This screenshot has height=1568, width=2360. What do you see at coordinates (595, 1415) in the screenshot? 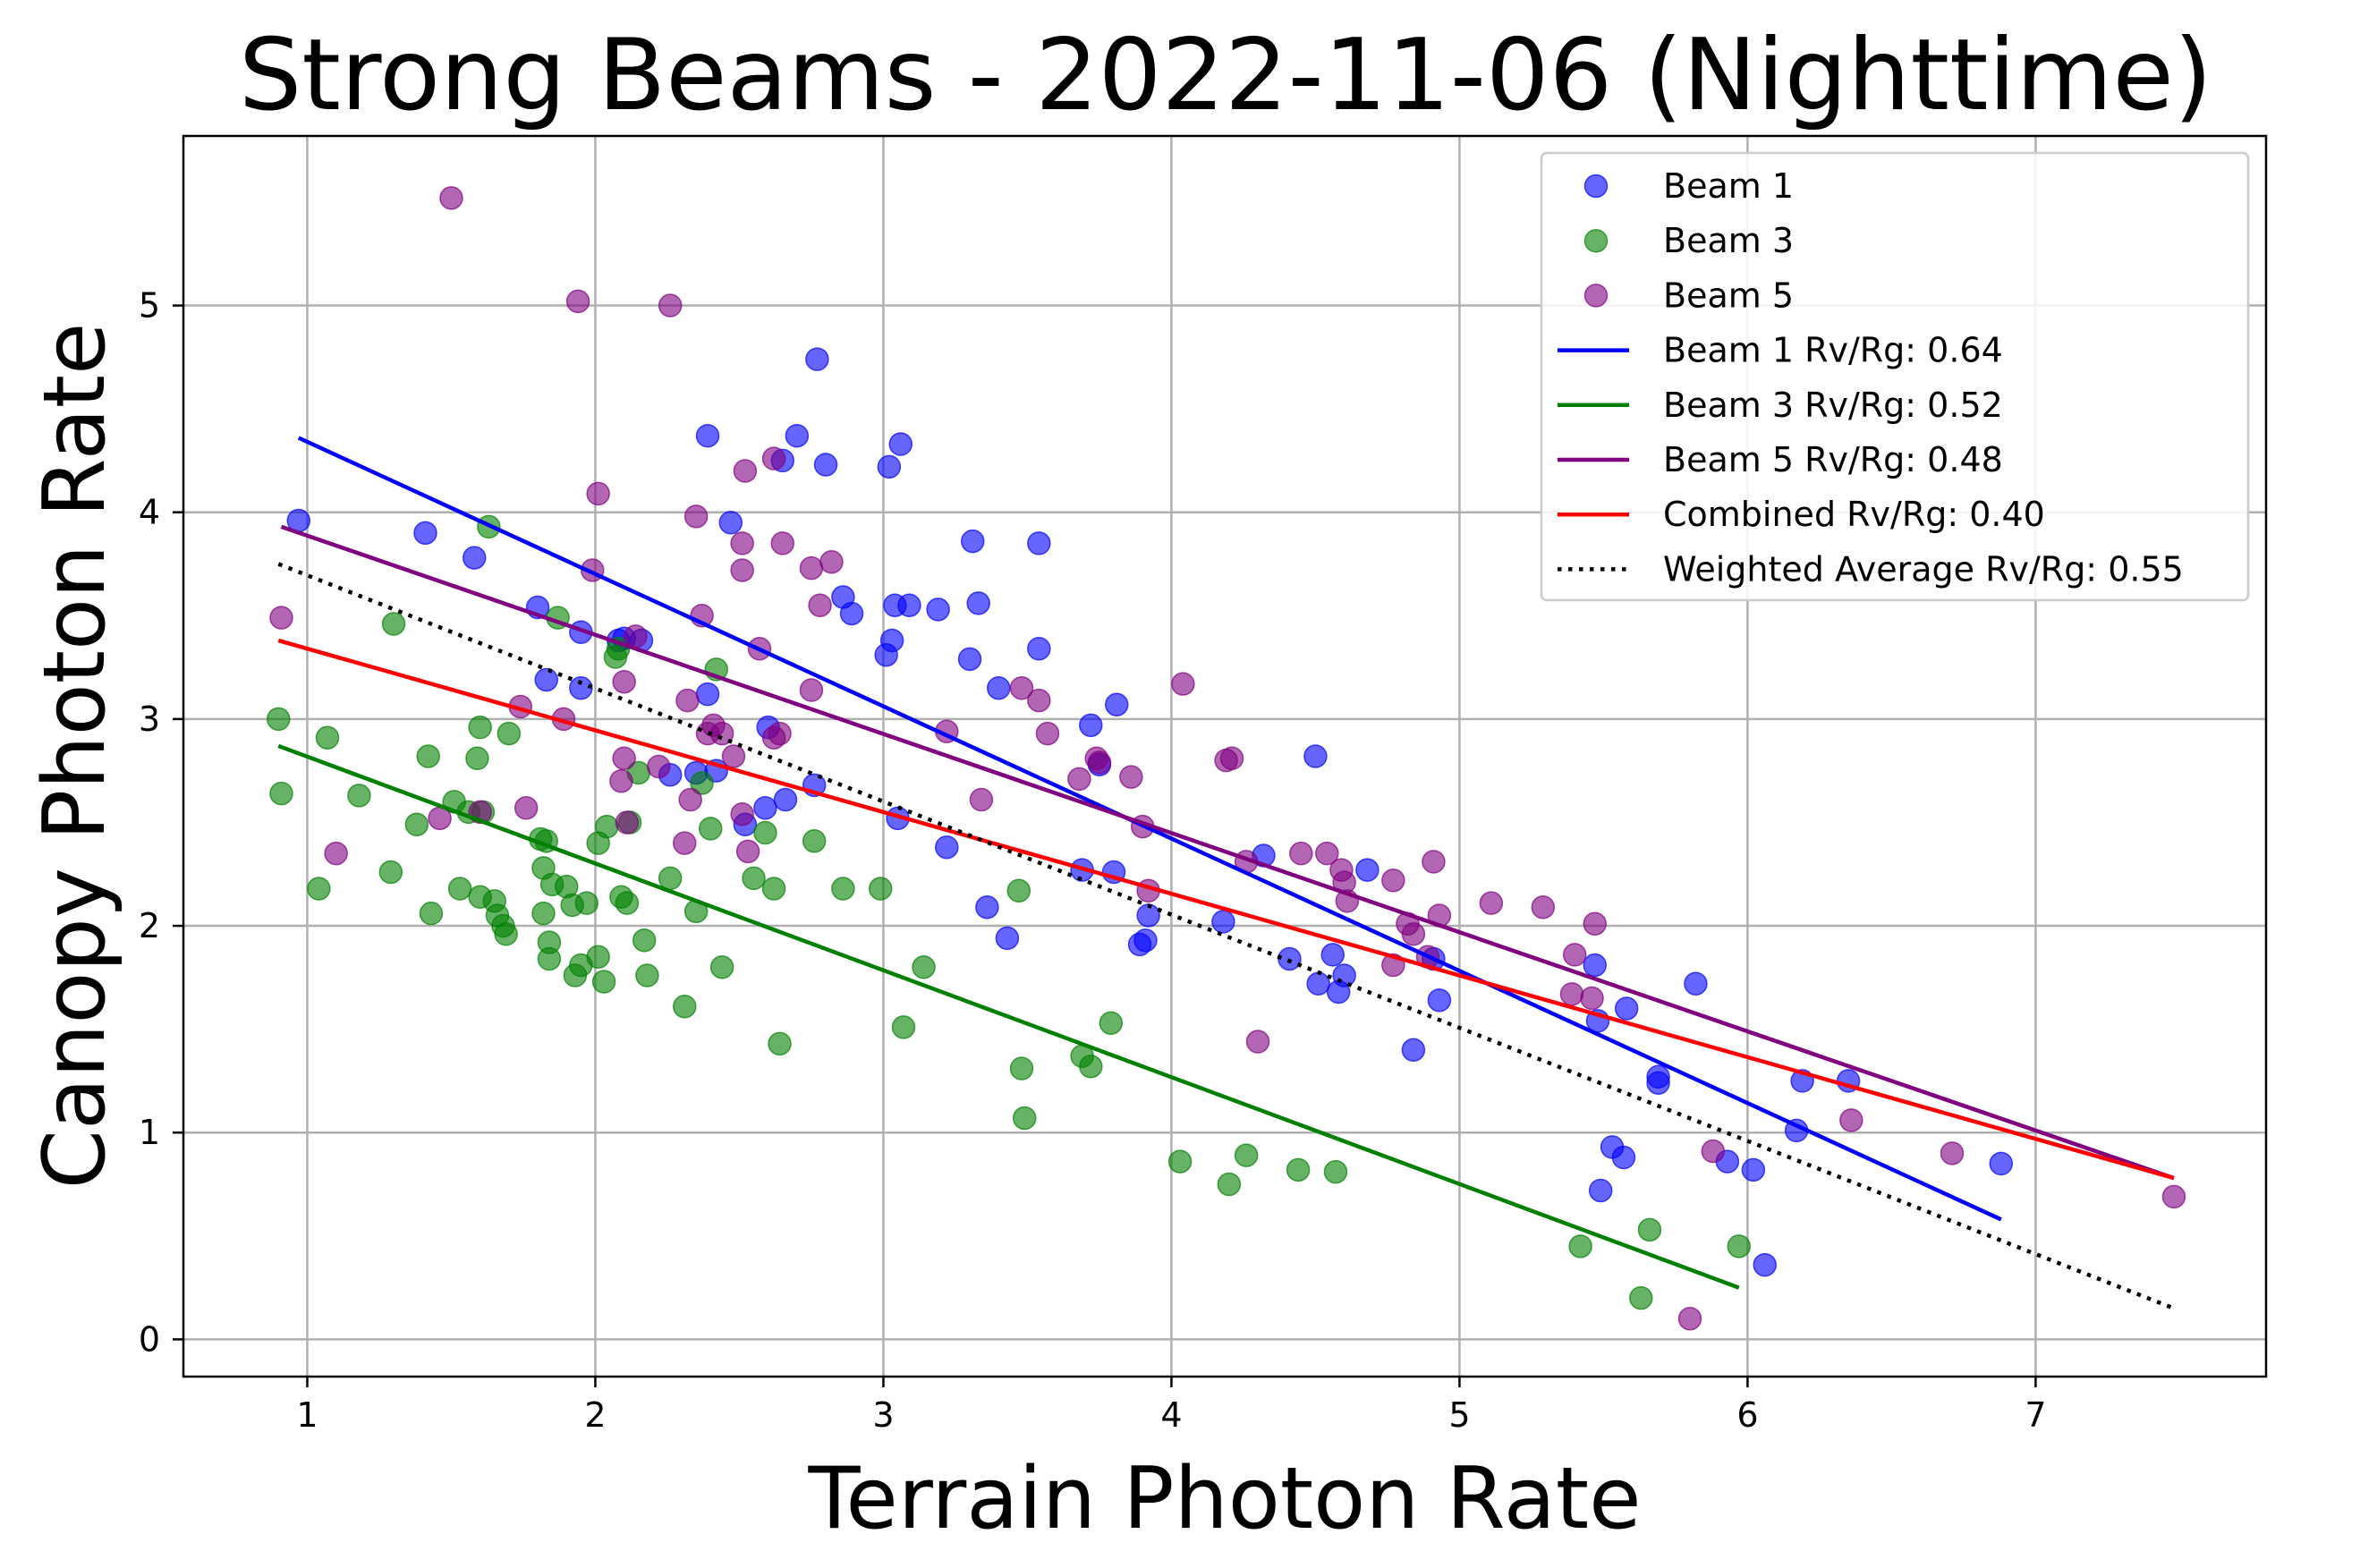
I see `x-tick-label: 2` at bounding box center [595, 1415].